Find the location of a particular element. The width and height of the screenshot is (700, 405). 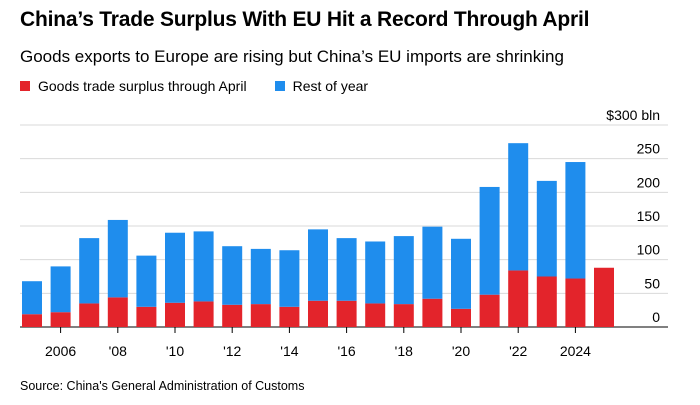

legend-label-through-april: Goods trade surplus through April is located at coordinates (142, 86).